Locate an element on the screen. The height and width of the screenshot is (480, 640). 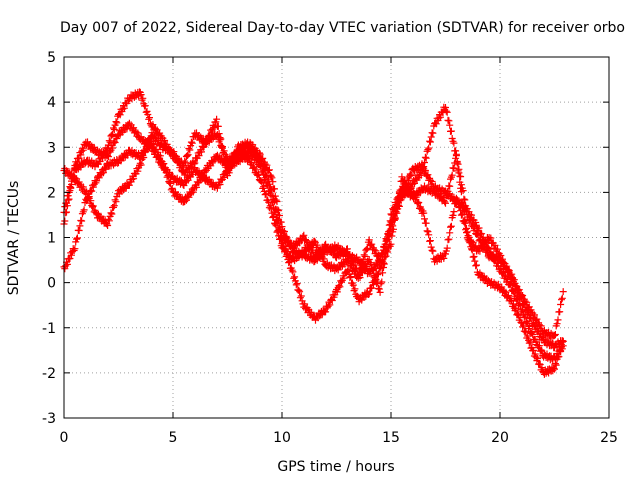
x-tick-label: 5 is located at coordinates (173, 438).